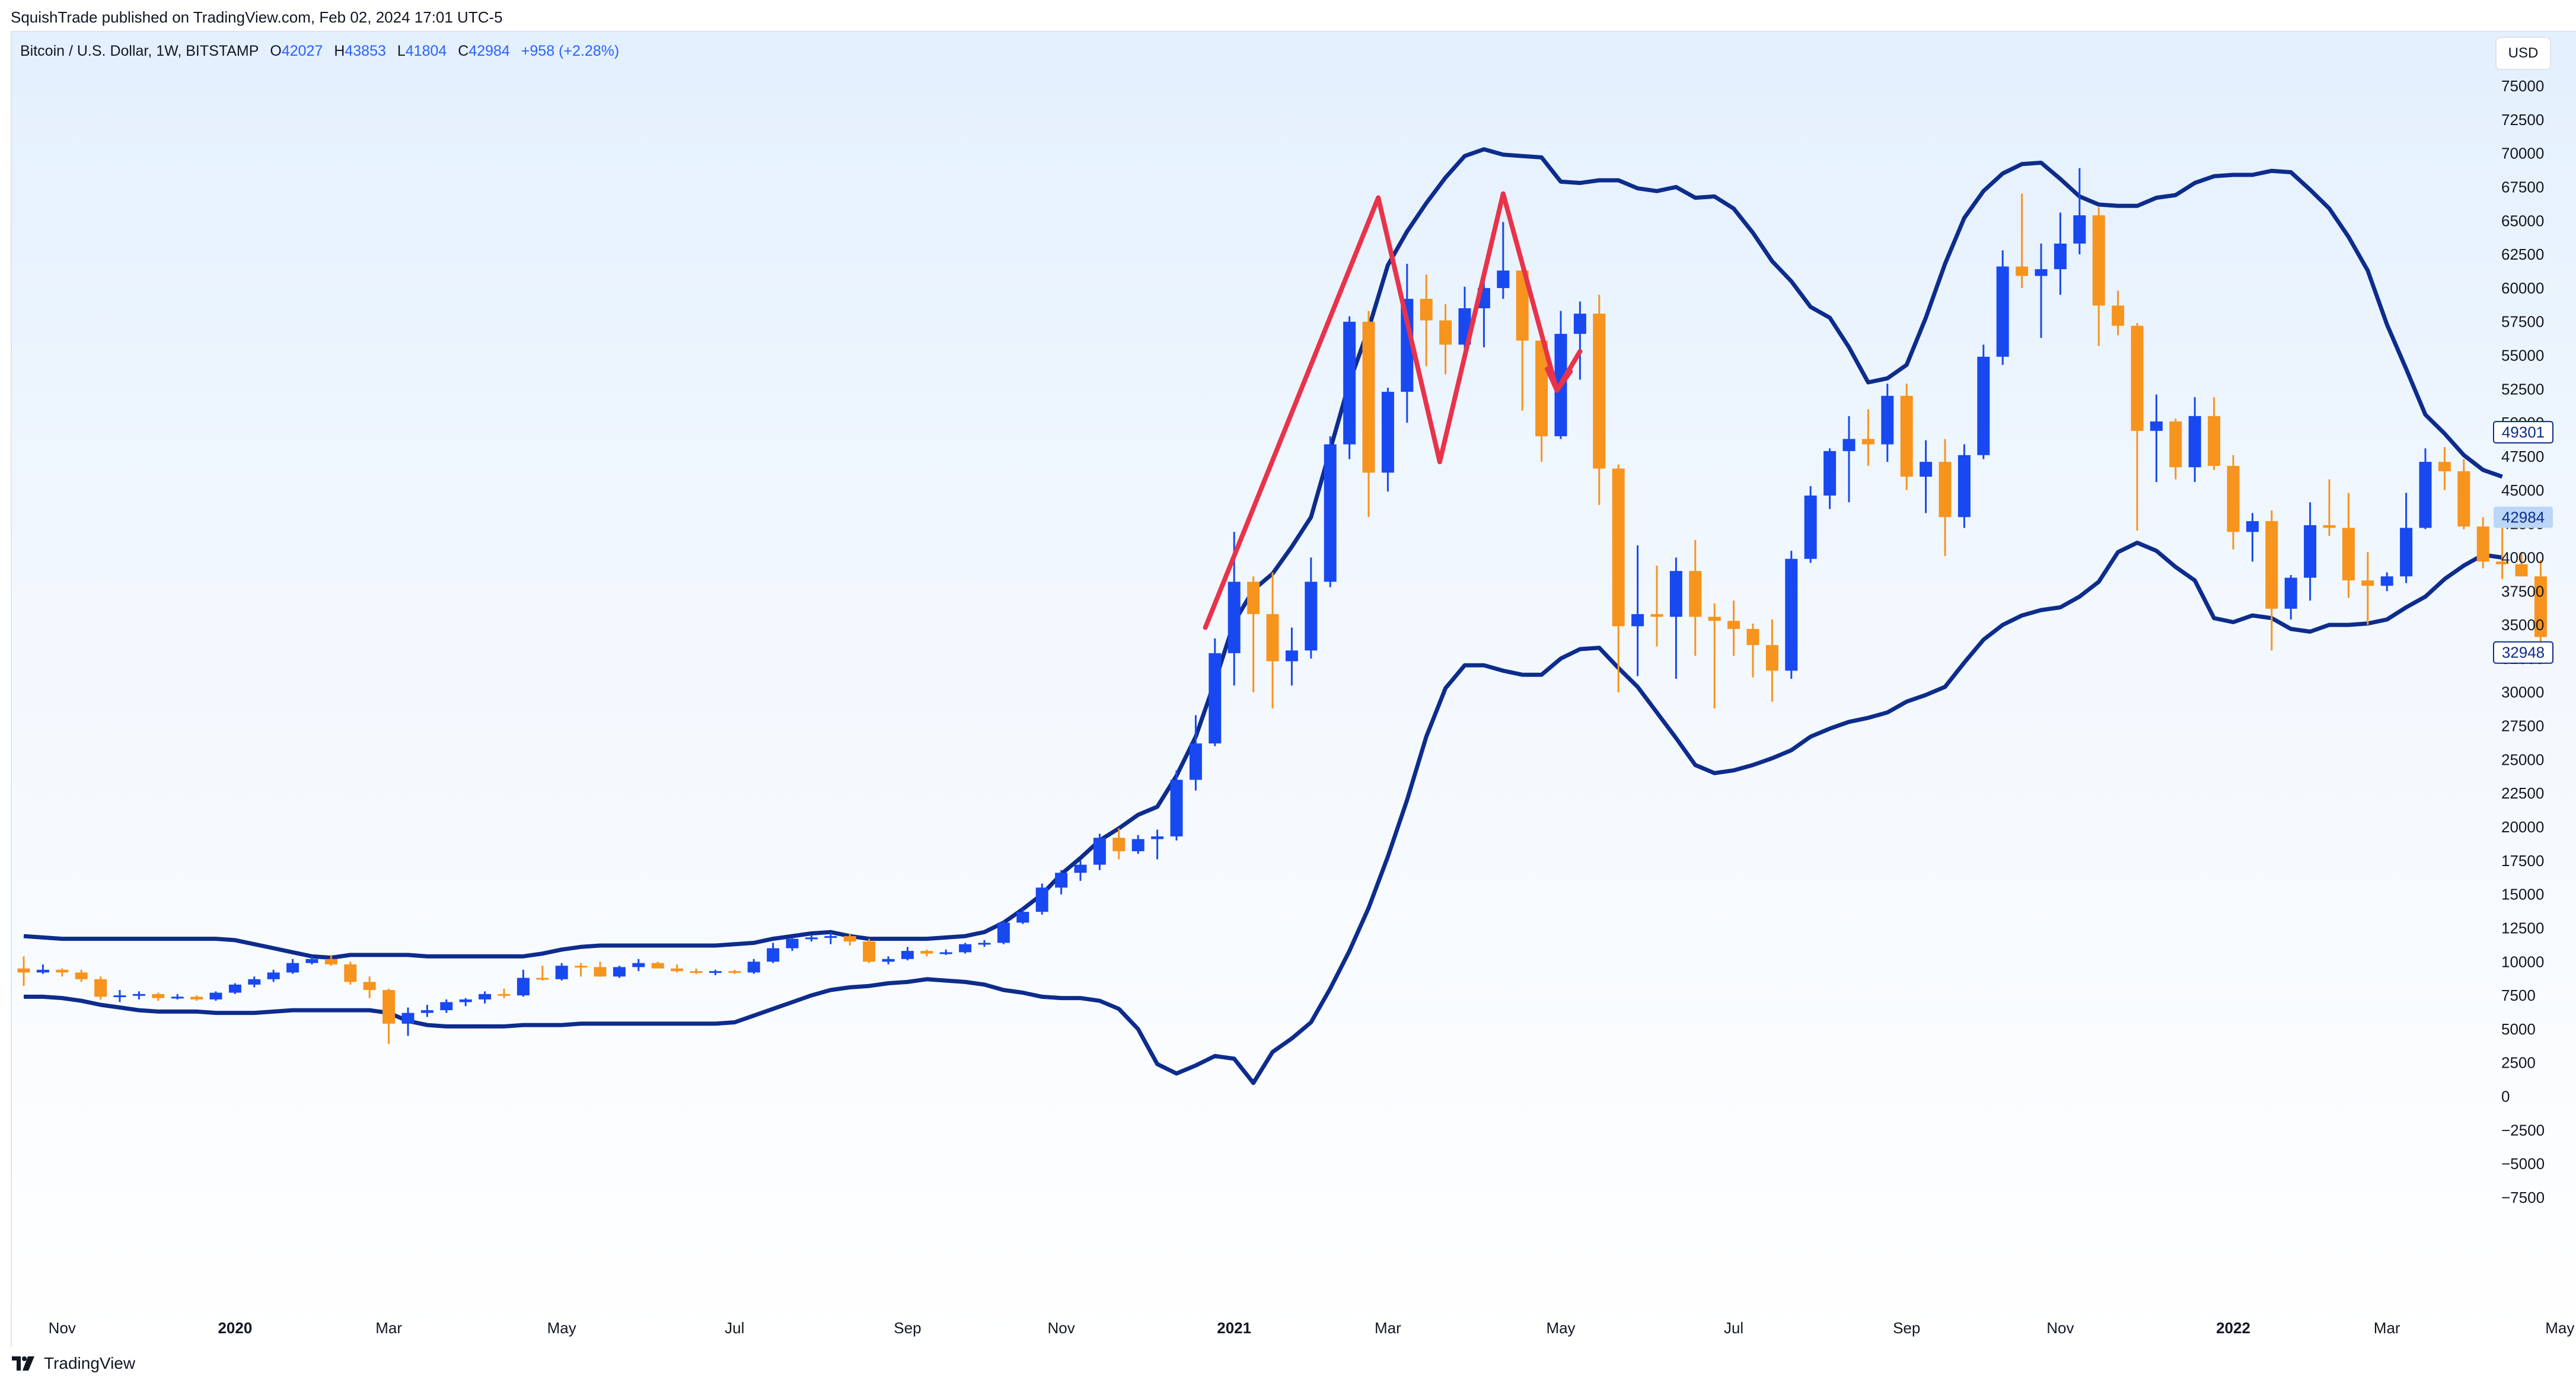 This screenshot has width=2576, height=1386. What do you see at coordinates (2522, 153) in the screenshot?
I see `y-tick-label: 70000` at bounding box center [2522, 153].